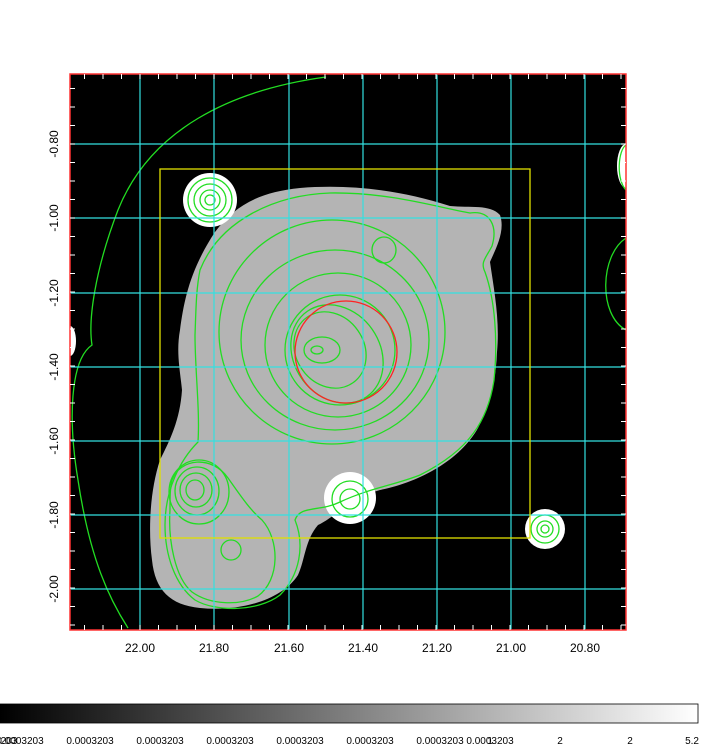 Image resolution: width=701 pixels, height=748 pixels. Describe the element at coordinates (349, 713) in the screenshot. I see `colorbar-gradient` at that location.